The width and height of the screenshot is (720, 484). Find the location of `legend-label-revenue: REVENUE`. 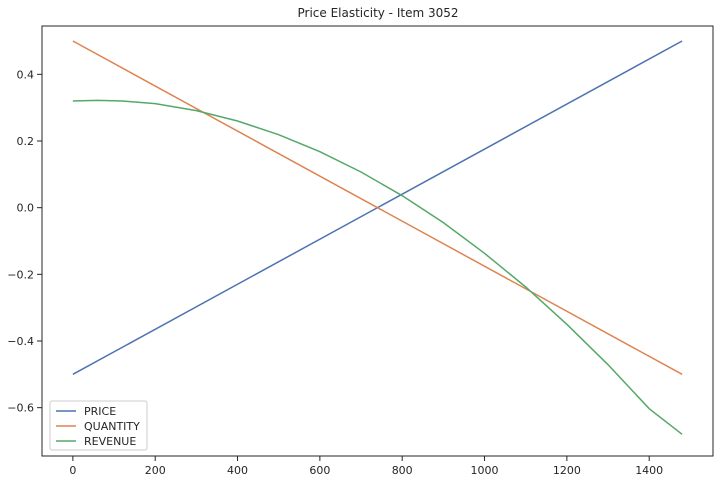

legend-label-revenue: REVENUE is located at coordinates (110, 441).